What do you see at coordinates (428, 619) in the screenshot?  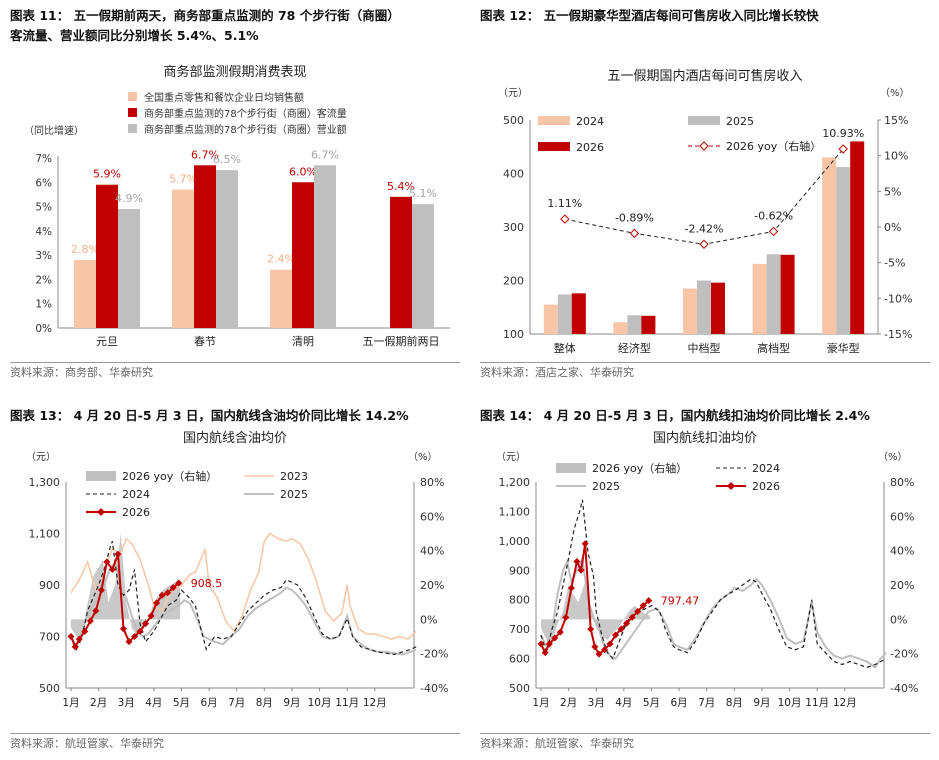 I see `y2-tick-label: 0%` at bounding box center [428, 619].